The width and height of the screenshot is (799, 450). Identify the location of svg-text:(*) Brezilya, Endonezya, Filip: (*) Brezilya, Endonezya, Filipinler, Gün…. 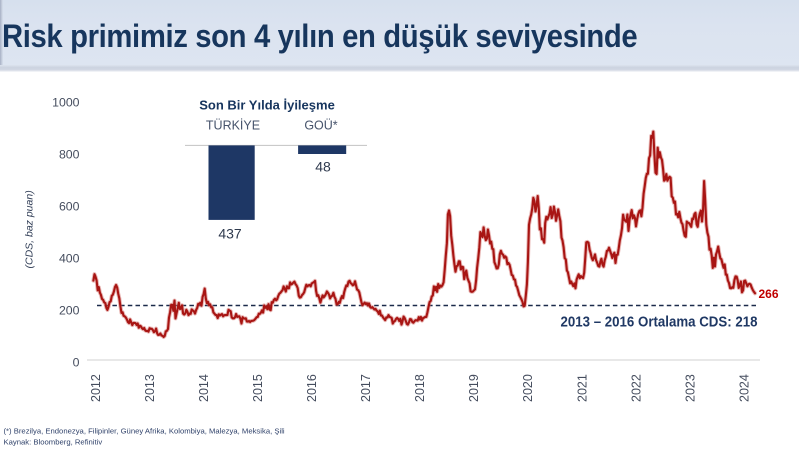
(144, 431).